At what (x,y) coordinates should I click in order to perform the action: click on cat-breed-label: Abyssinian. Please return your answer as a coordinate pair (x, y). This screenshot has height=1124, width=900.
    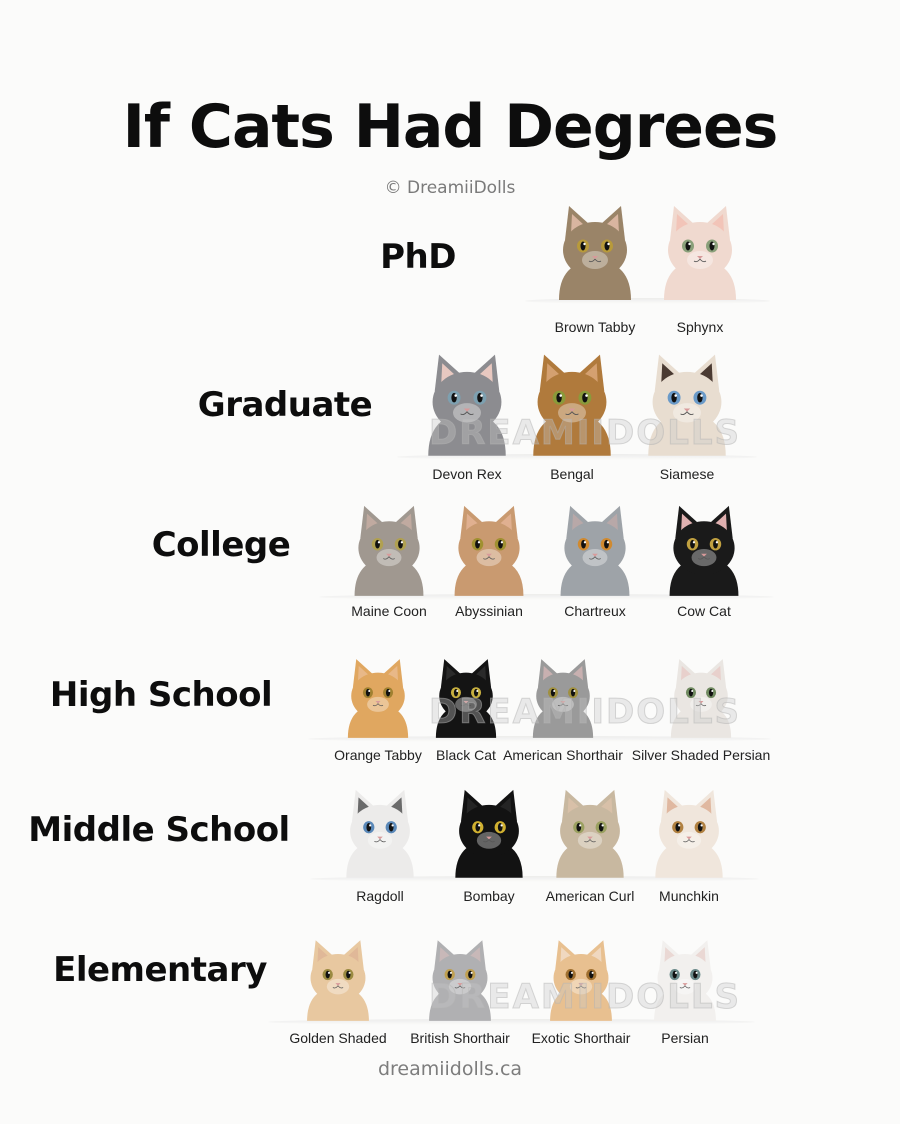
    Looking at the image, I should click on (489, 611).